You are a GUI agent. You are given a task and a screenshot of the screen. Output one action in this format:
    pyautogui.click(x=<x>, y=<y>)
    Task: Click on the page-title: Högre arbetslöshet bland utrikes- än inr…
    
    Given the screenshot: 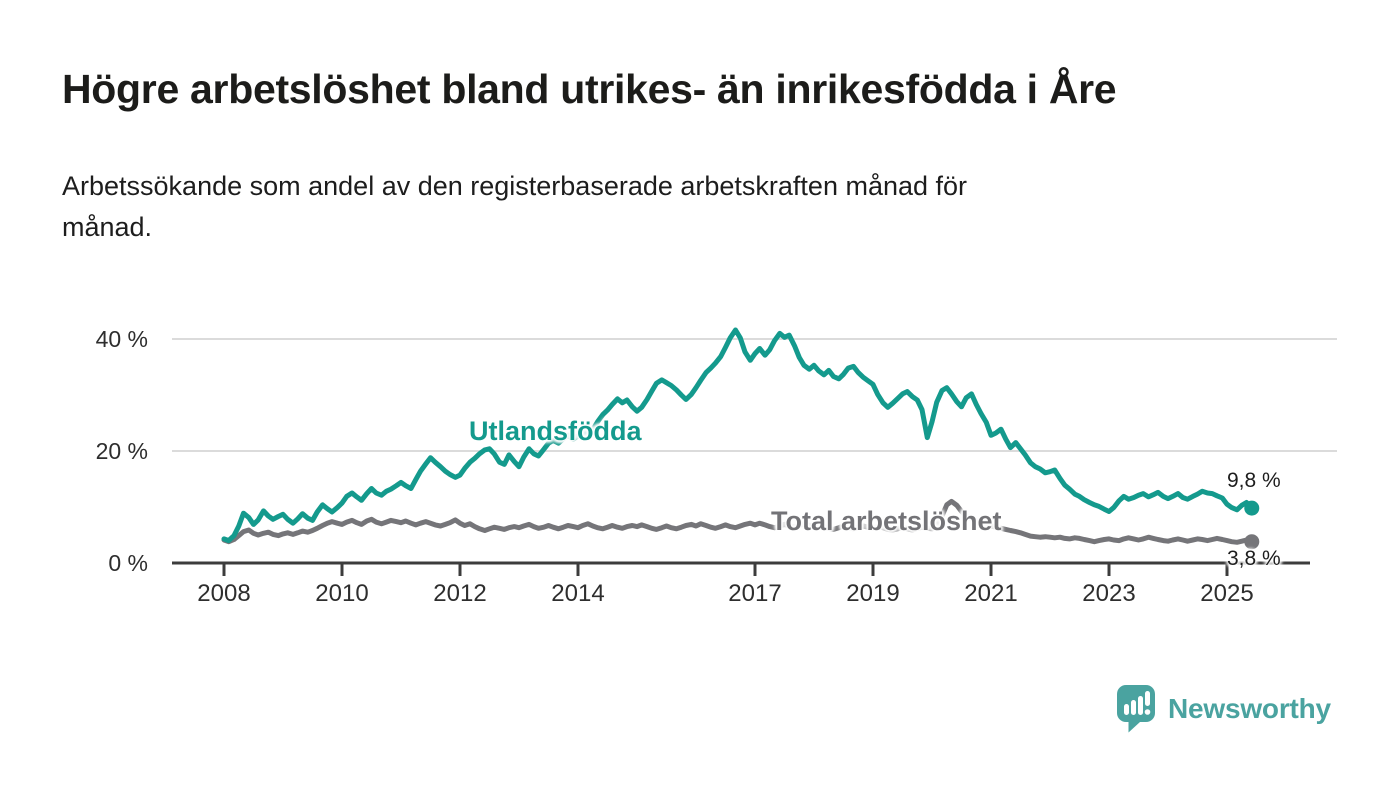 What is the action you would take?
    pyautogui.click(x=589, y=89)
    